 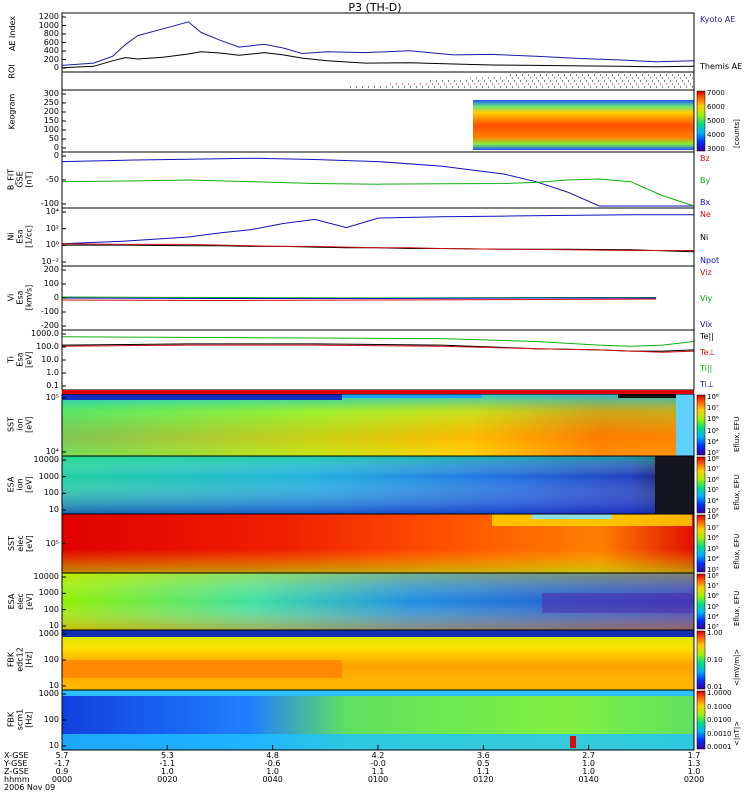 What do you see at coordinates (378, 392) in the screenshot?
I see `status-bar` at bounding box center [378, 392].